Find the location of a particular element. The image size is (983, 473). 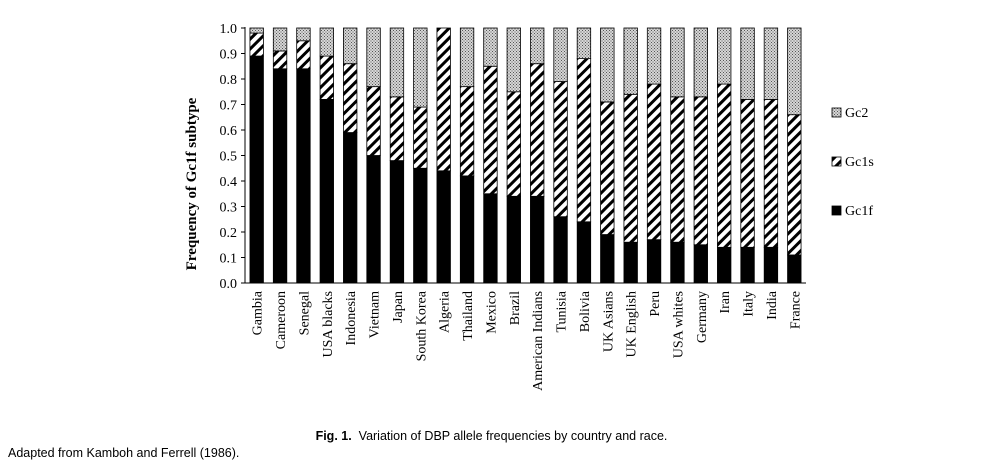

y-tick-label: 0.4 is located at coordinates (229, 182).